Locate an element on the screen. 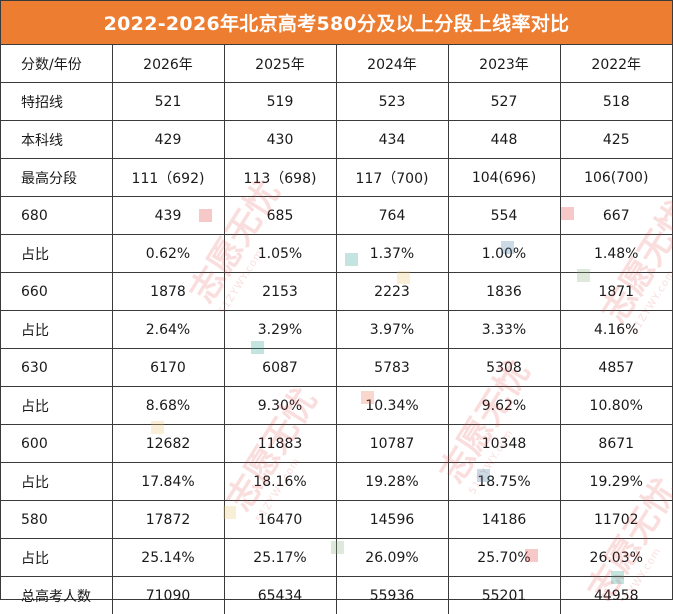 The height and width of the screenshot is (614, 673). value-cell-2025: 3.29% is located at coordinates (280, 330).